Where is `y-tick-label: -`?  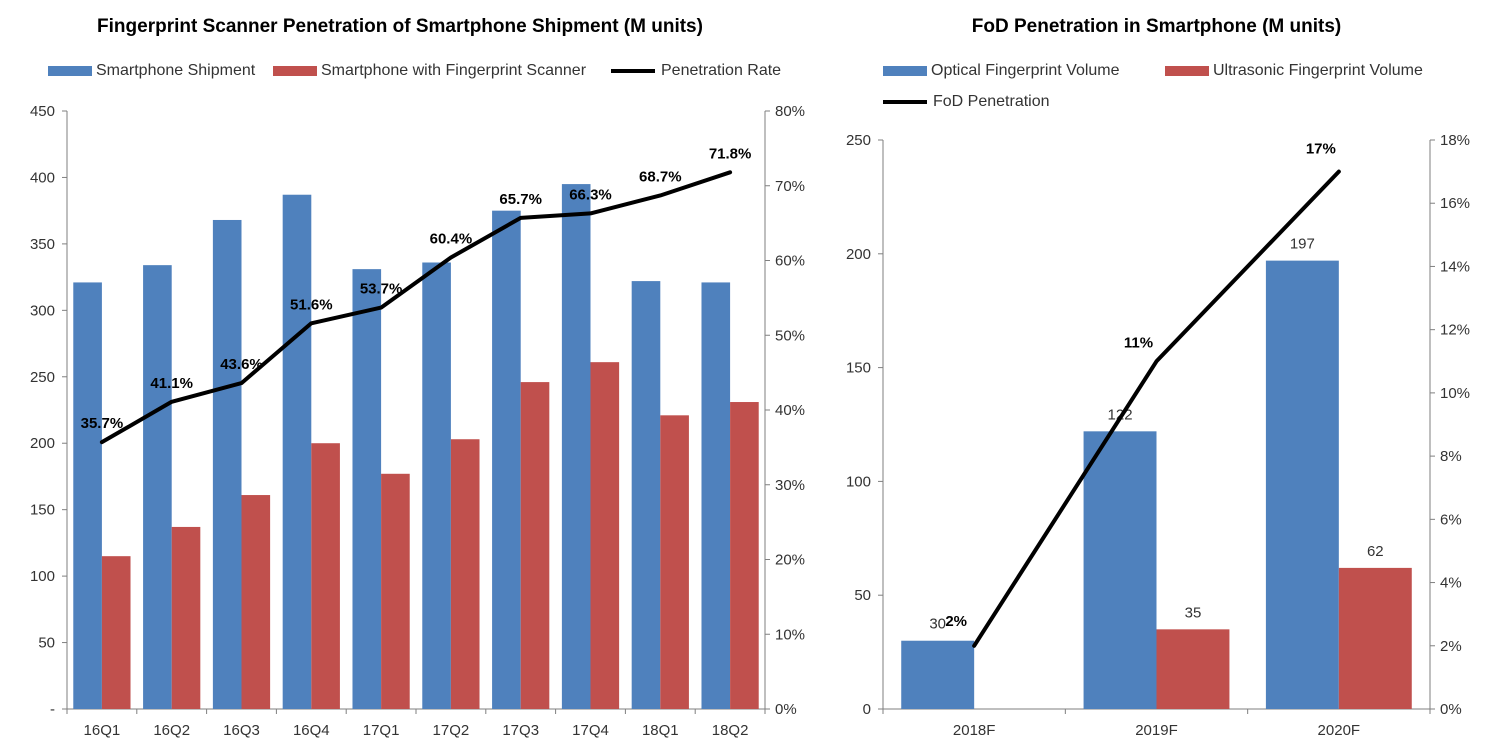 y-tick-label: - is located at coordinates (52, 709).